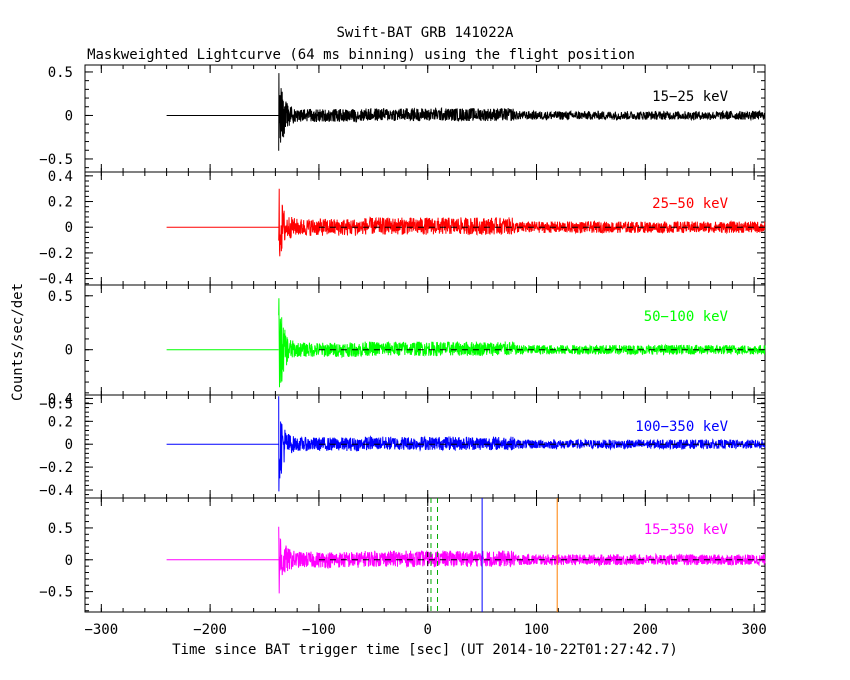 The height and width of the screenshot is (680, 850). What do you see at coordinates (69, 445) in the screenshot?
I see `panel-4-ytick-label: 0` at bounding box center [69, 445].